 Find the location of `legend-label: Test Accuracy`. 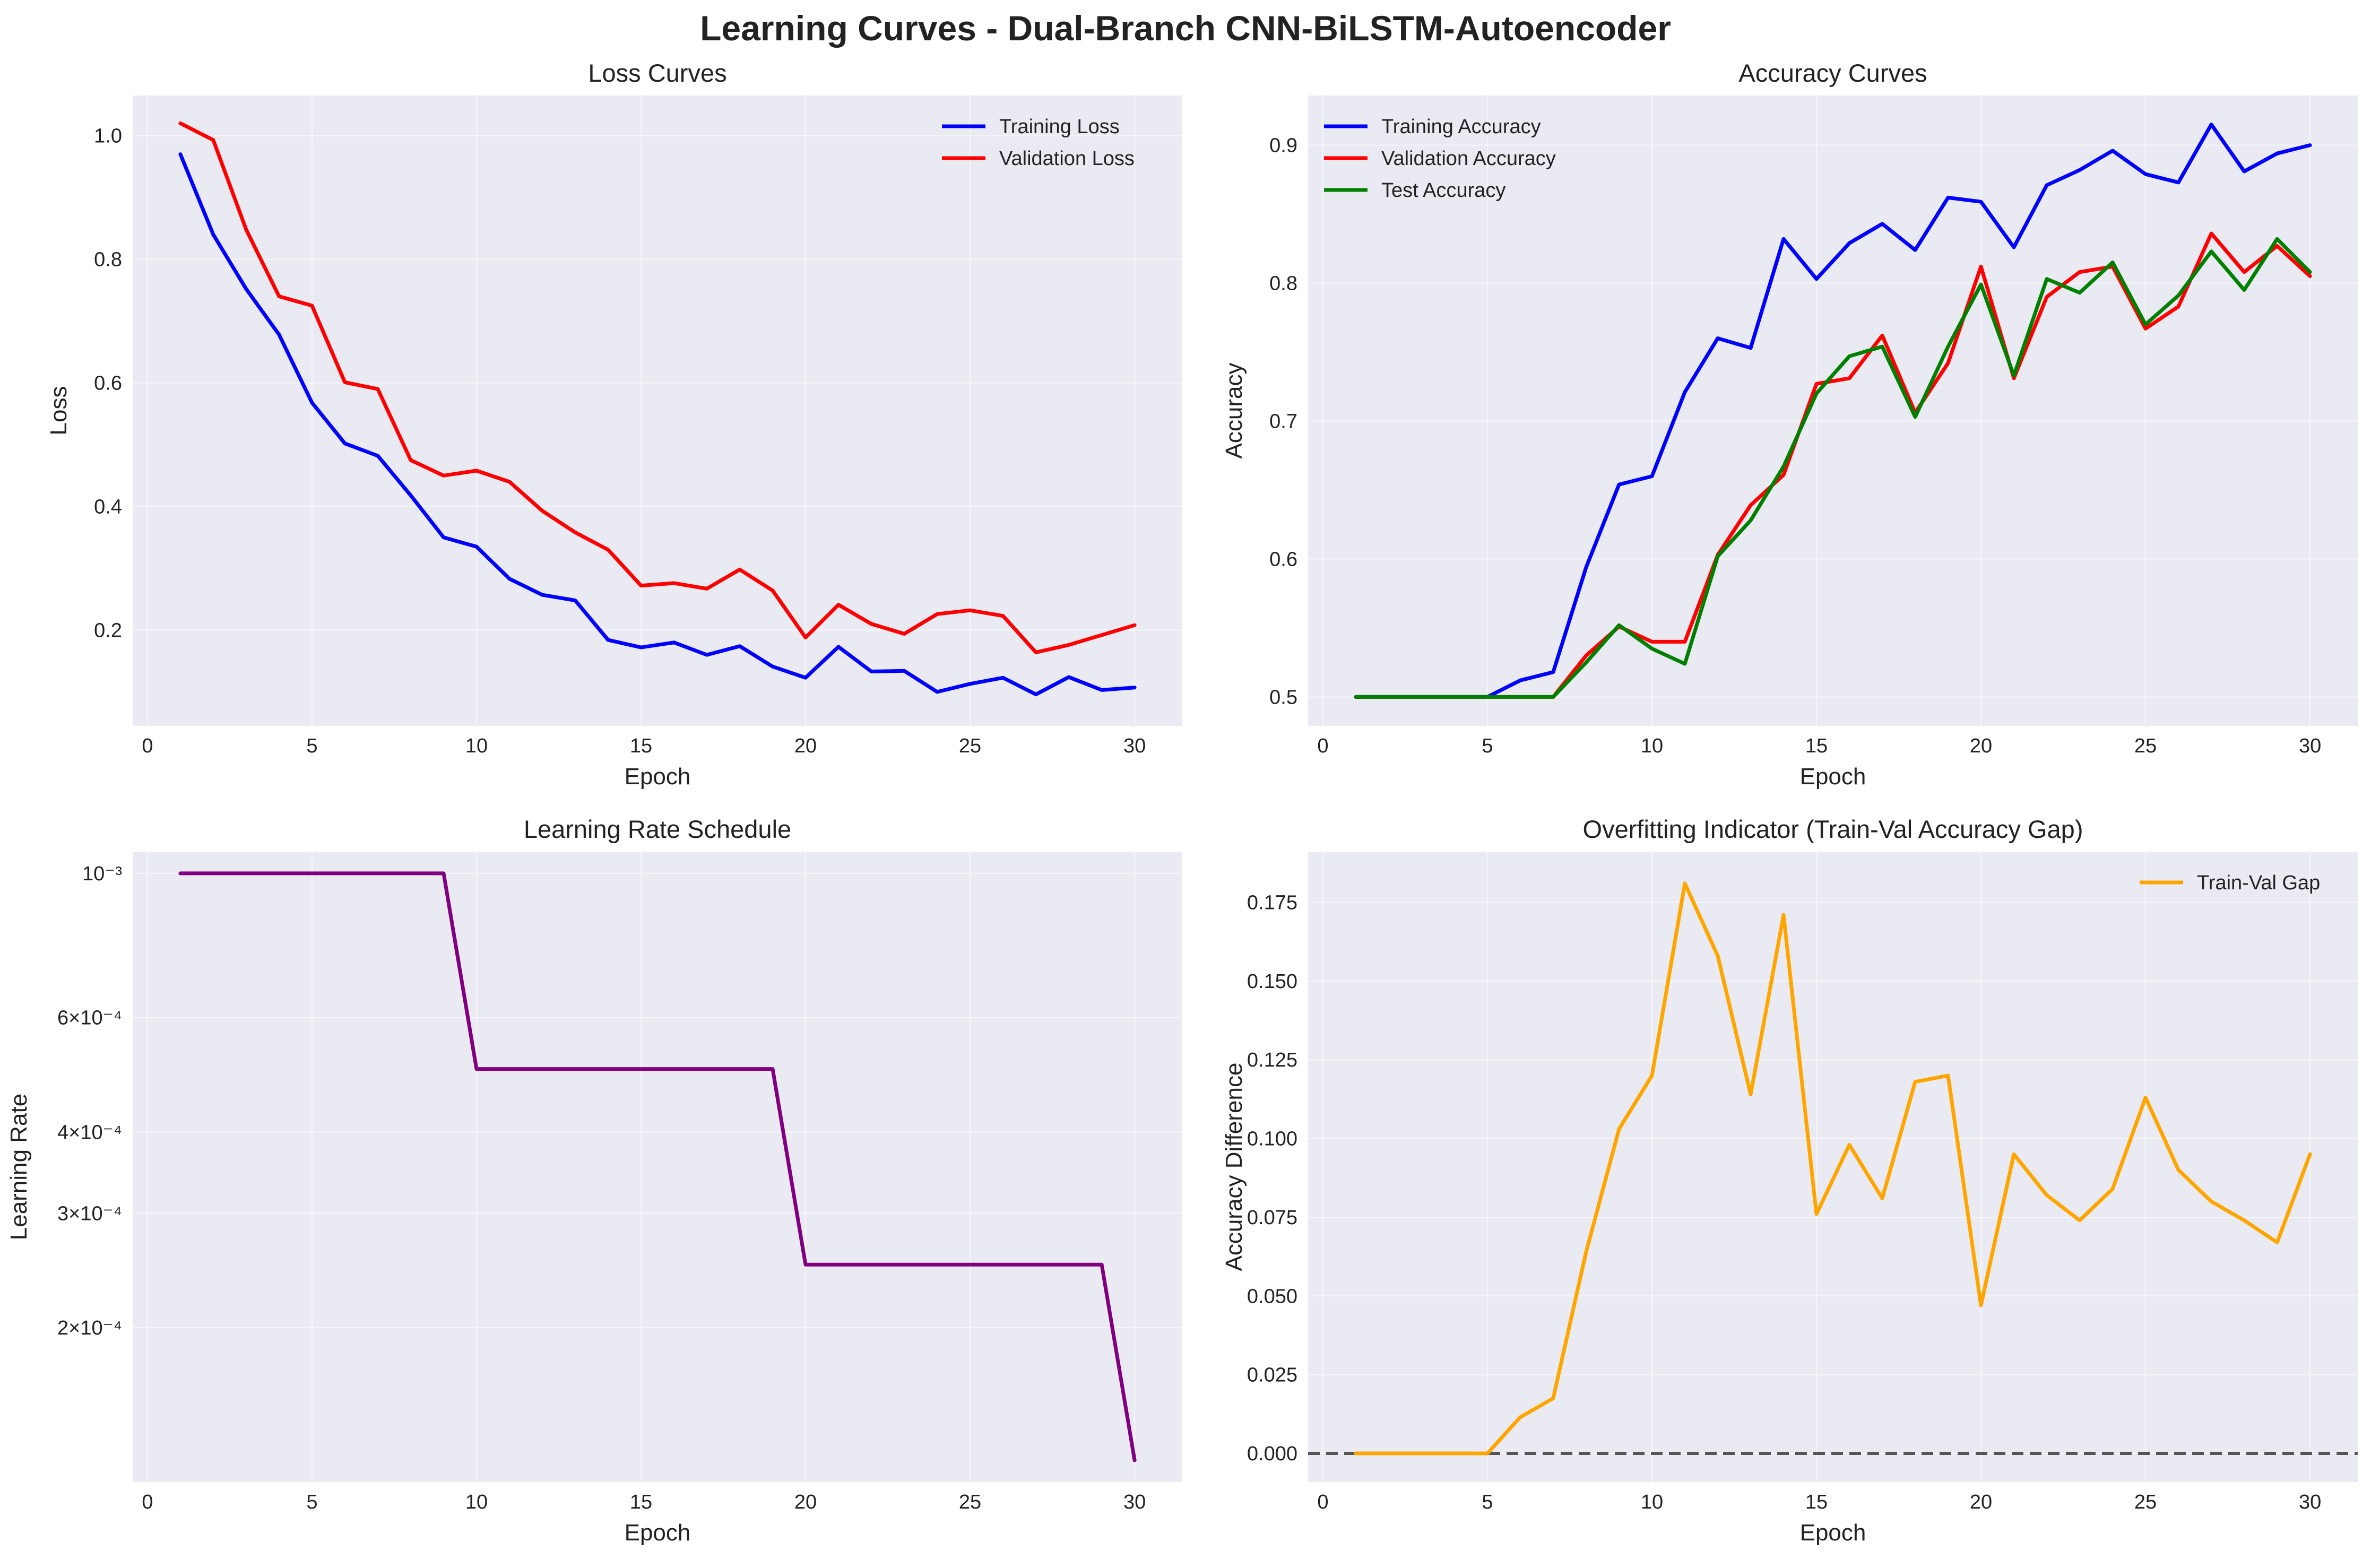

legend-label: Test Accuracy is located at coordinates (1443, 190).